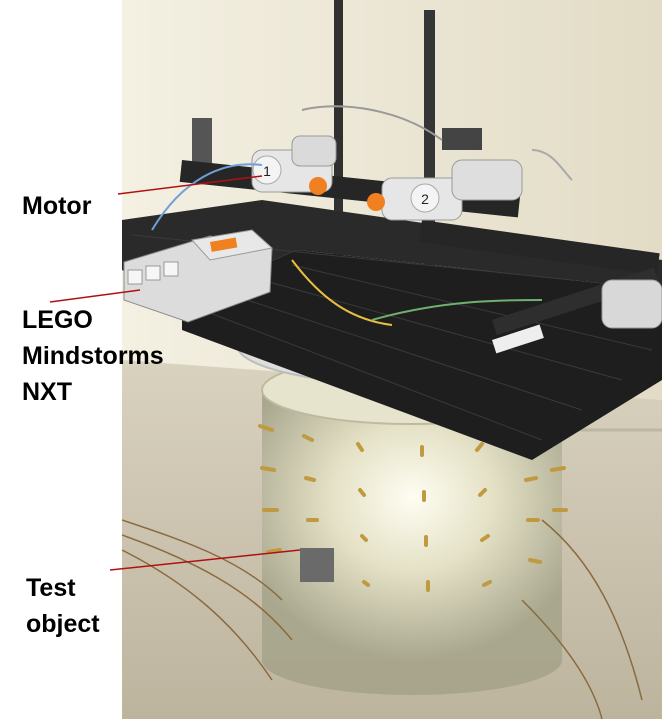  I want to click on motor-label: Motor, so click(56, 206).